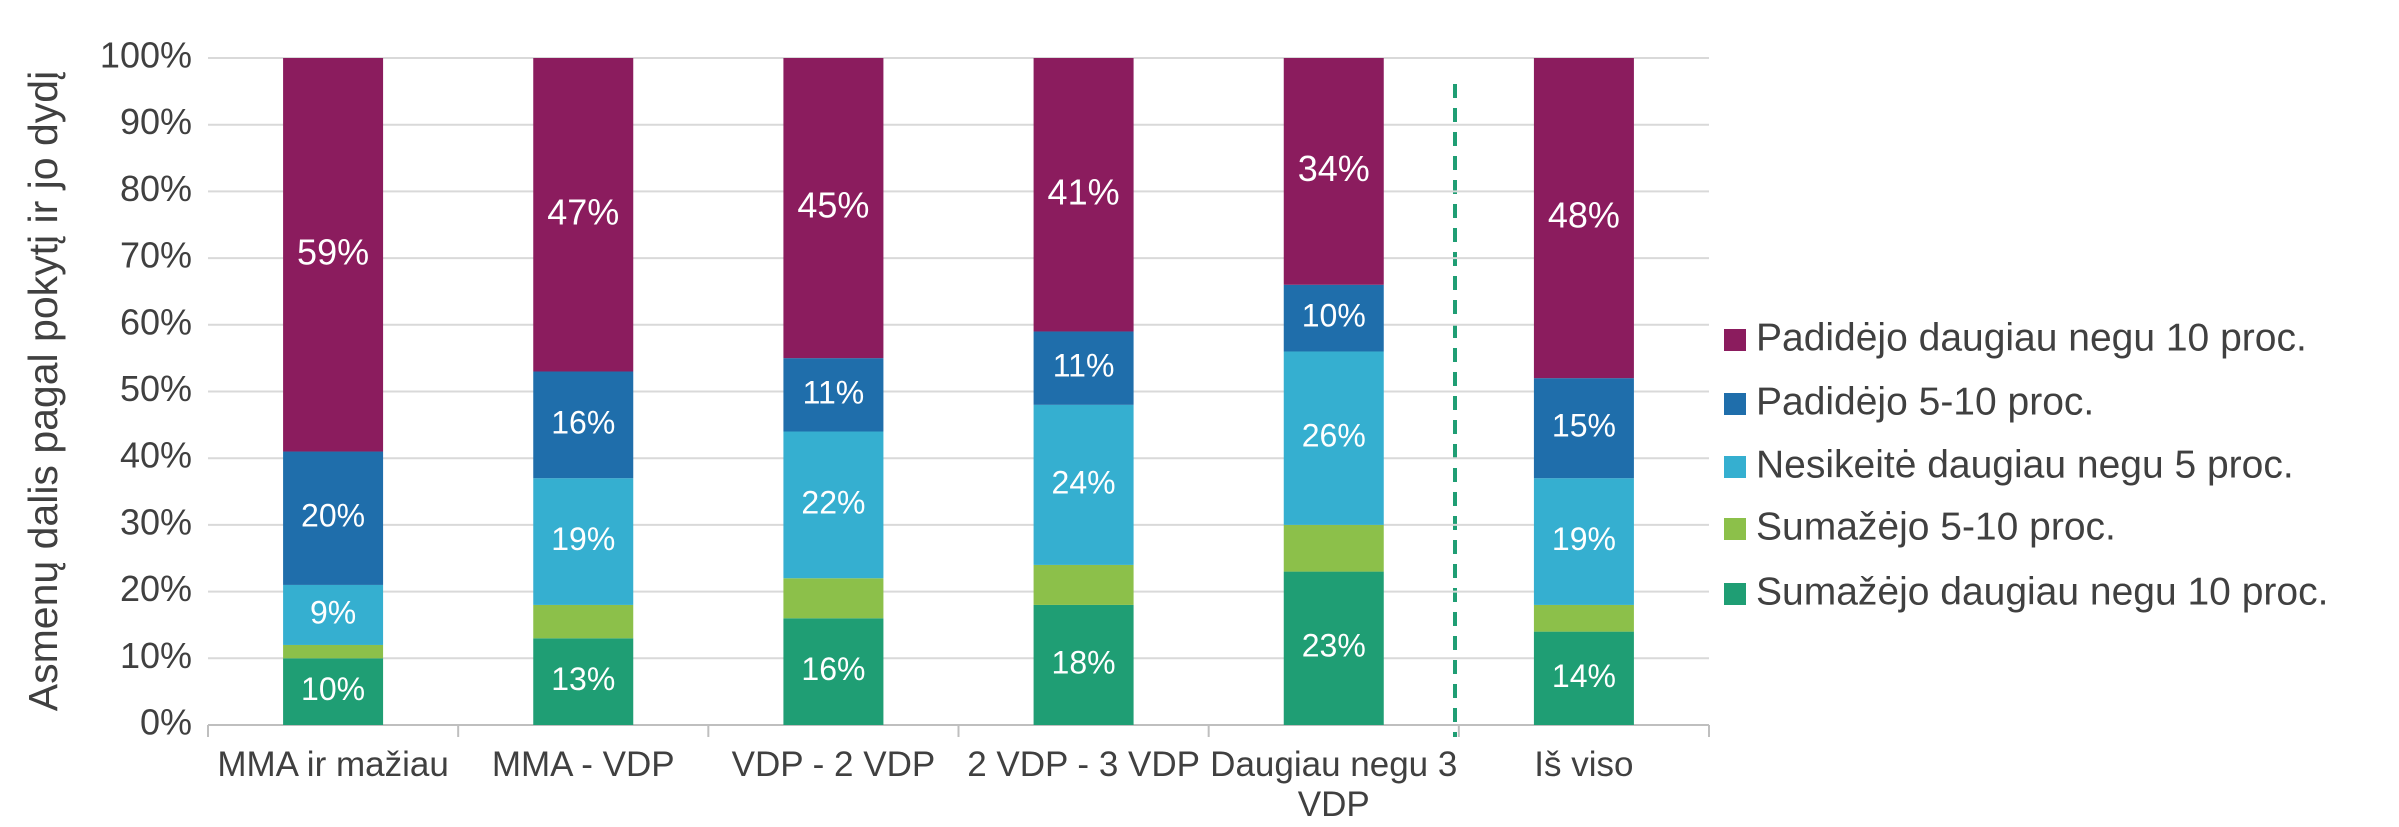 The image size is (2399, 827). I want to click on x-tick-label: 2 VDP - 3 VDP, so click(1083, 764).